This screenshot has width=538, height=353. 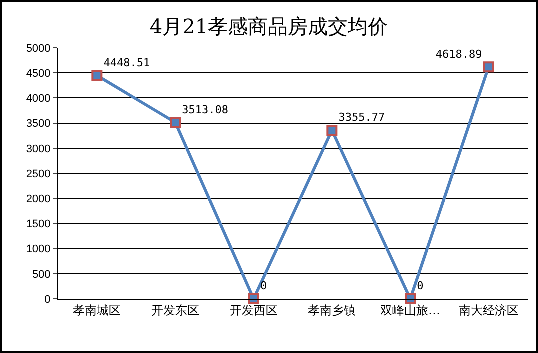 I want to click on y-tick-label: 3000, so click(x=38, y=149).